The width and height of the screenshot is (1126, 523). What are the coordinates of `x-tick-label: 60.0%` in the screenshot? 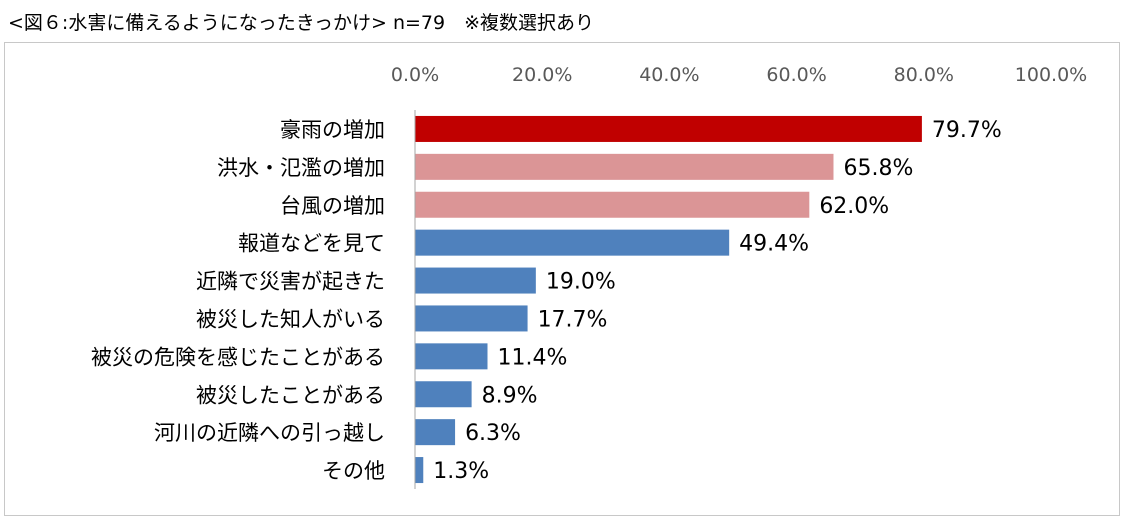 It's located at (796, 75).